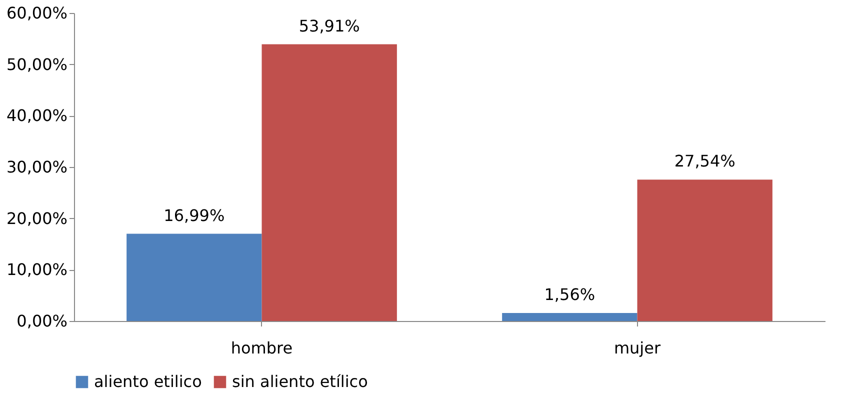  I want to click on data-label: 27,54%, so click(705, 161).